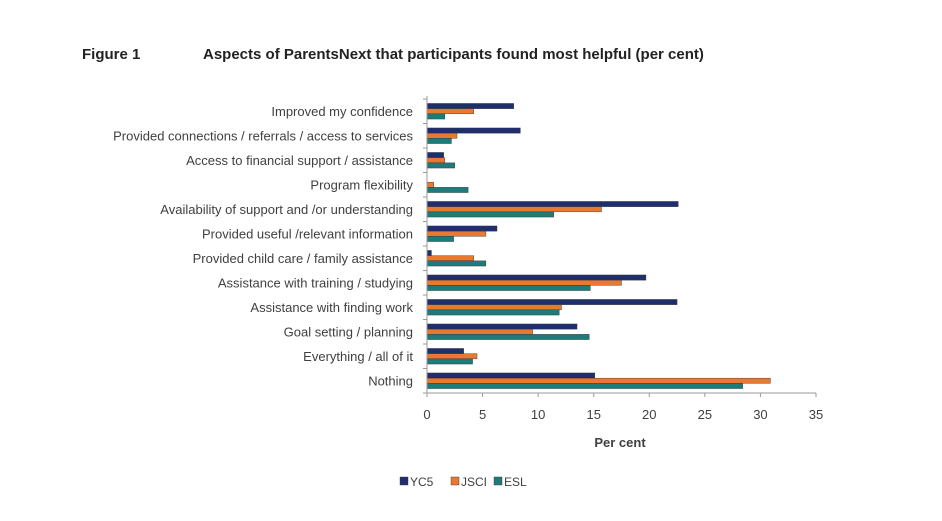 The image size is (942, 521). What do you see at coordinates (426, 414) in the screenshot?
I see `x-tick-label: 0` at bounding box center [426, 414].